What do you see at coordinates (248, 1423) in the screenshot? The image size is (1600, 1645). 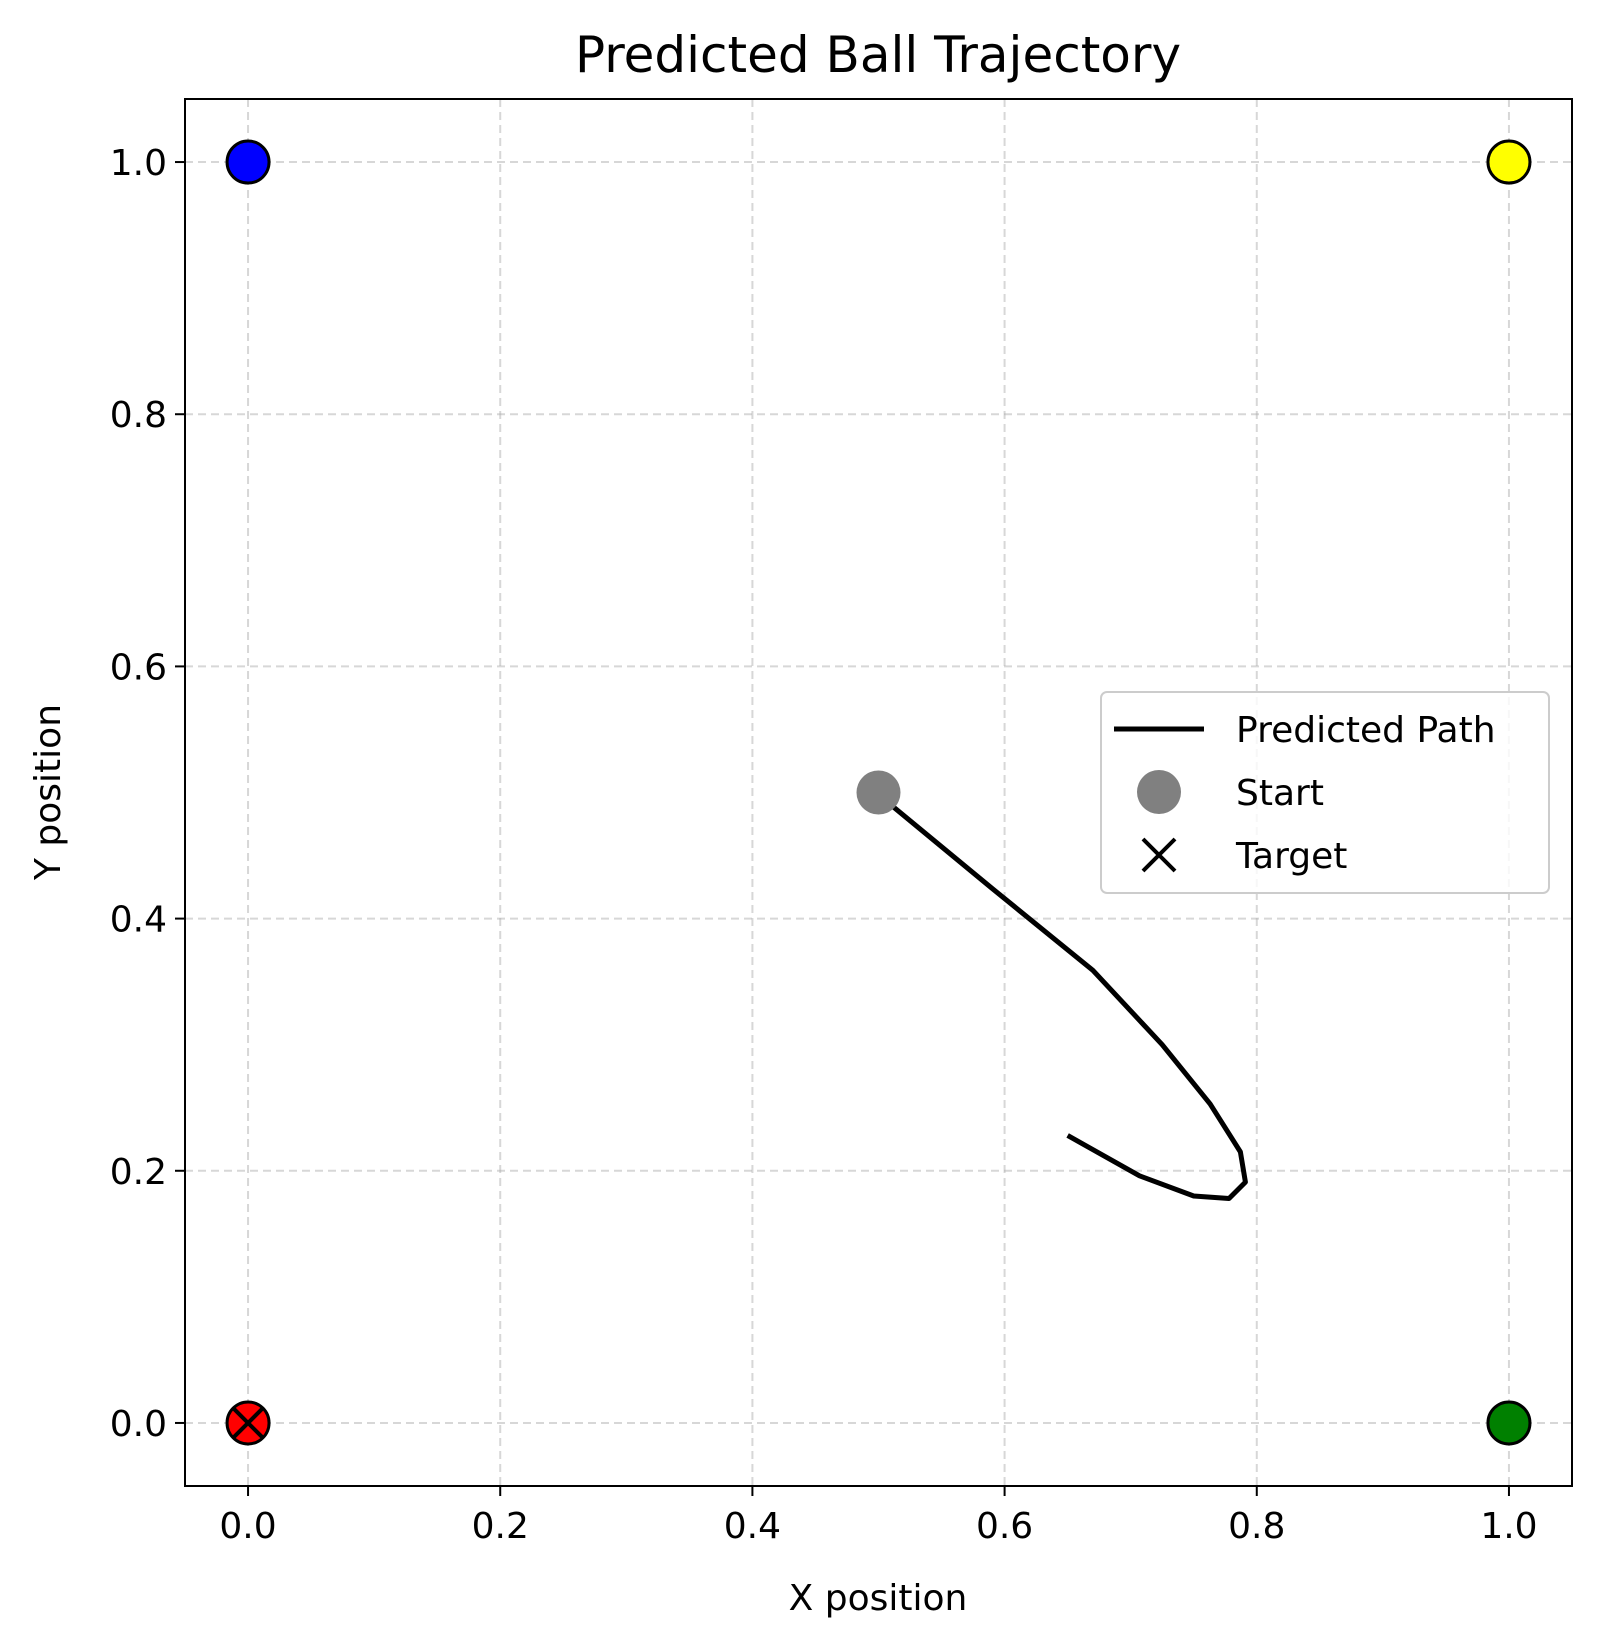 I see `target-marker` at bounding box center [248, 1423].